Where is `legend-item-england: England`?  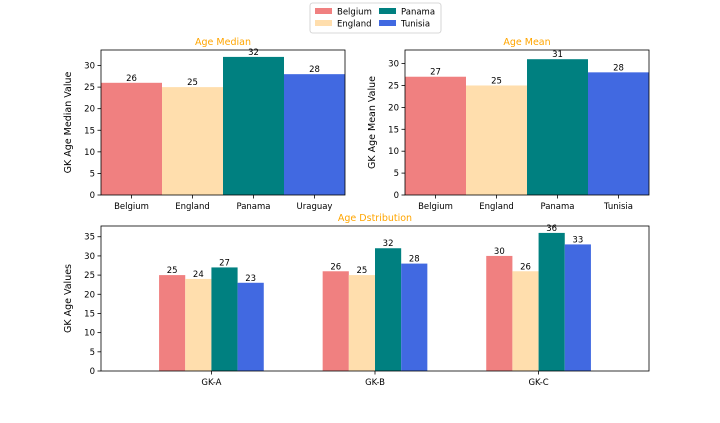 legend-item-england: England is located at coordinates (343, 25).